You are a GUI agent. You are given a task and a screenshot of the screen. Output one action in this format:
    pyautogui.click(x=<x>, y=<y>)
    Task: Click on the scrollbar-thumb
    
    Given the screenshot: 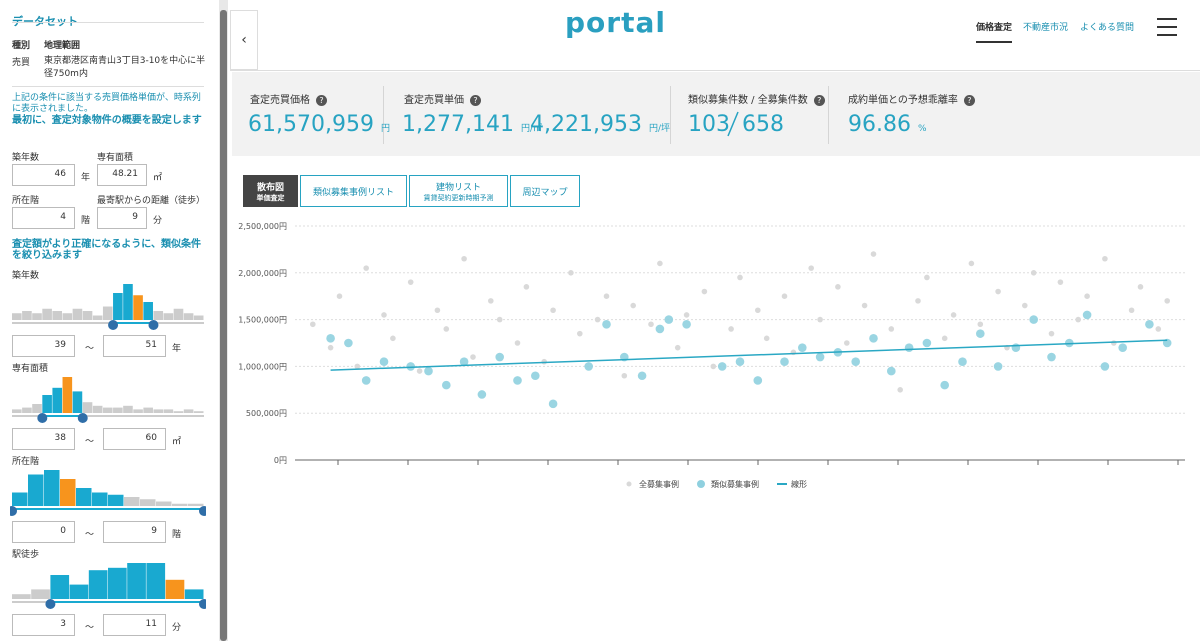 What is the action you would take?
    pyautogui.click(x=223, y=325)
    